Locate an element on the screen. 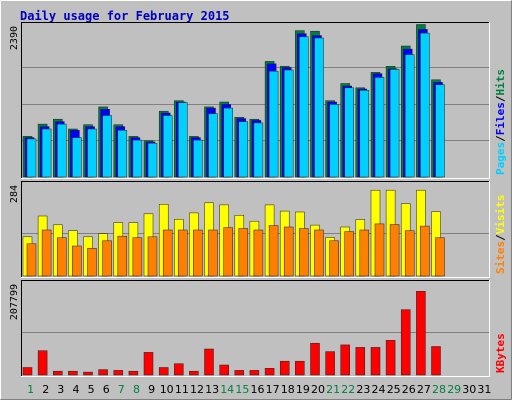 The height and width of the screenshot is (400, 512). x-tick-label-27: 27 is located at coordinates (424, 389).